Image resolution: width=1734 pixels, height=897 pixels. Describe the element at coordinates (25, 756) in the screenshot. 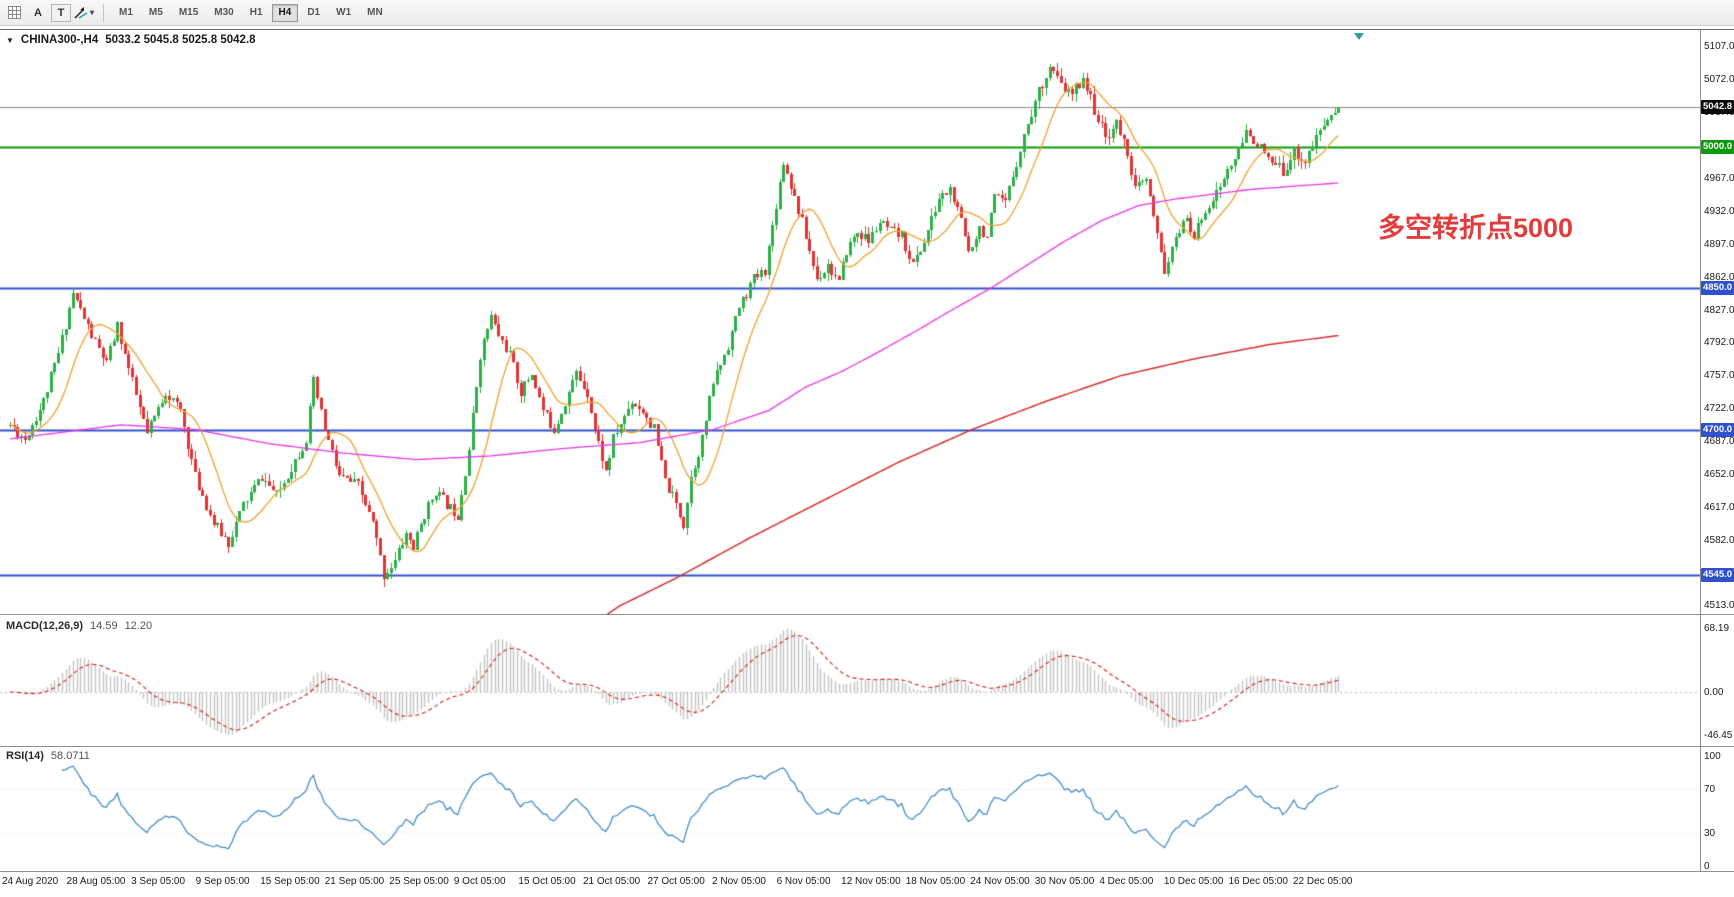

I see `rsi-name: RSI(14)` at that location.